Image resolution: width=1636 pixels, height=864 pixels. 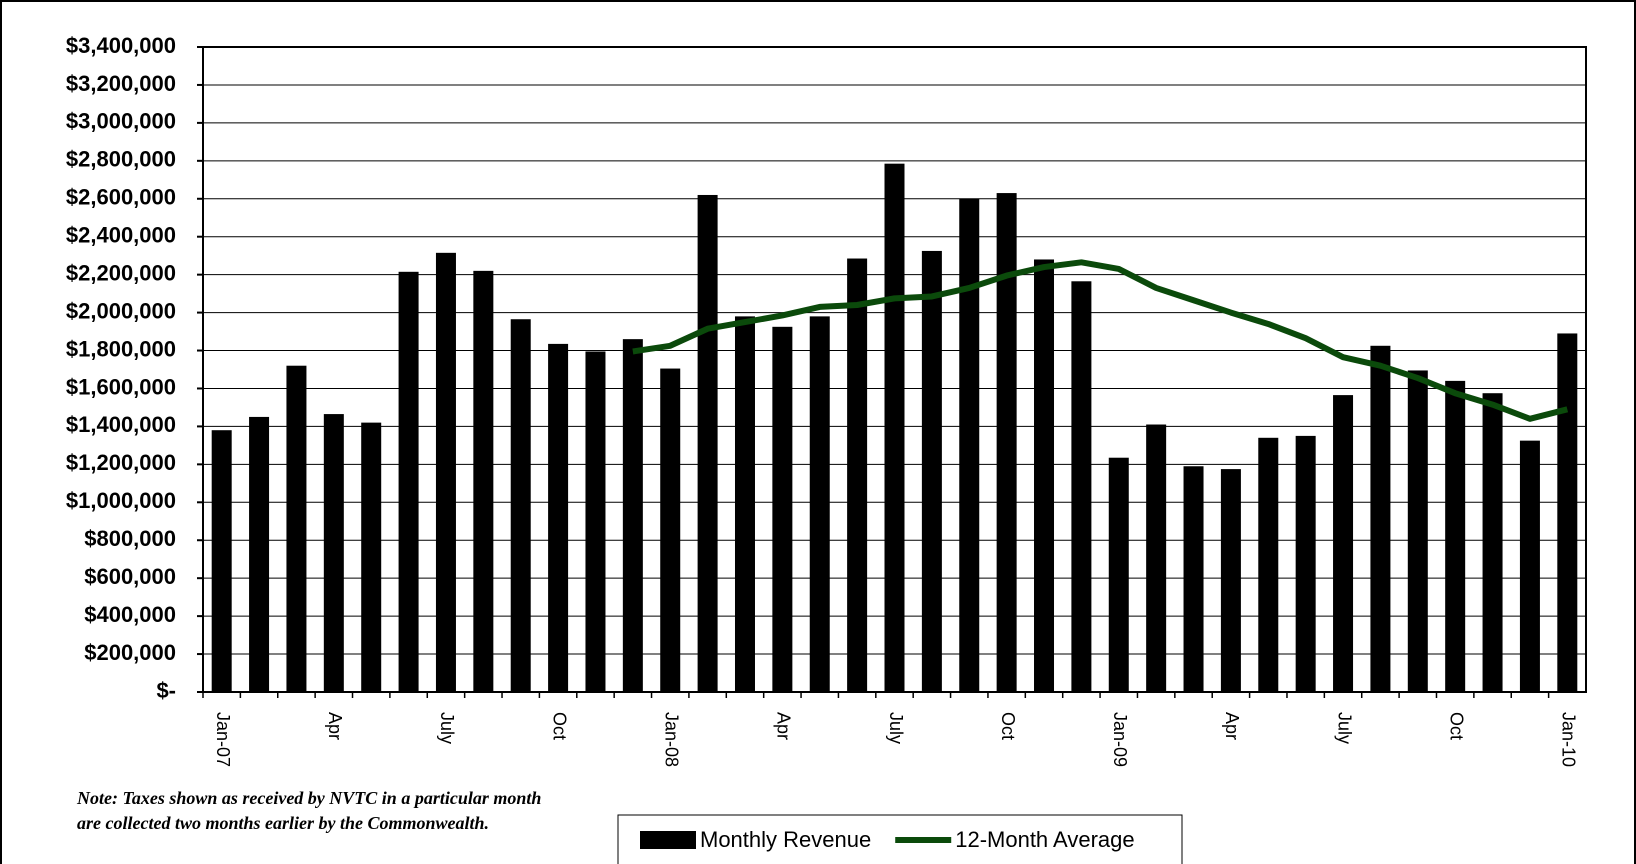 I want to click on y-tick-label: $2,400,000, so click(x=121, y=235).